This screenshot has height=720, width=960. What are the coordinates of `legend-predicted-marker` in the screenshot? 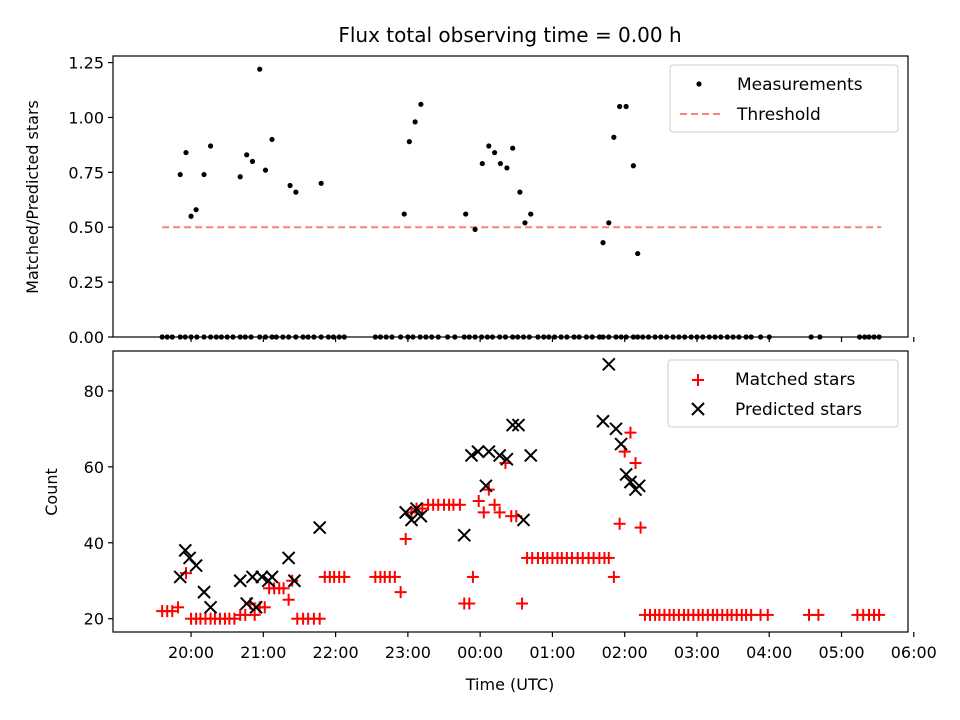 It's located at (698, 409).